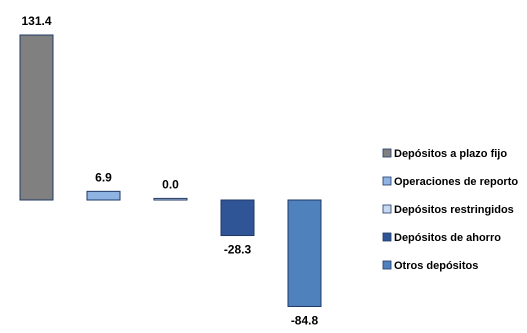 This screenshot has height=333, width=527. What do you see at coordinates (456, 182) in the screenshot?
I see `legend-label-2: Operaciones de reporto` at bounding box center [456, 182].